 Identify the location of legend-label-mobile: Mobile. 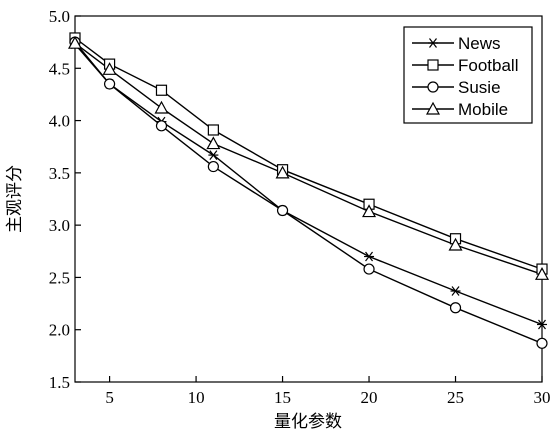
(483, 109).